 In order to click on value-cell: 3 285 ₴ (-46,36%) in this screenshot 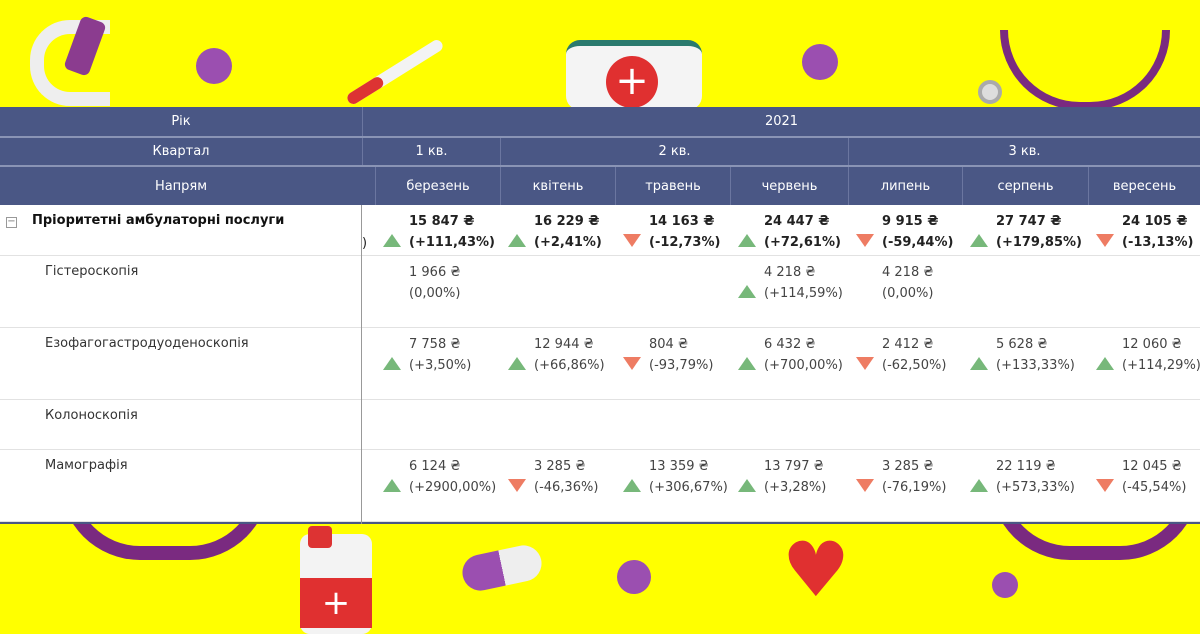, I will do `click(557, 485)`.